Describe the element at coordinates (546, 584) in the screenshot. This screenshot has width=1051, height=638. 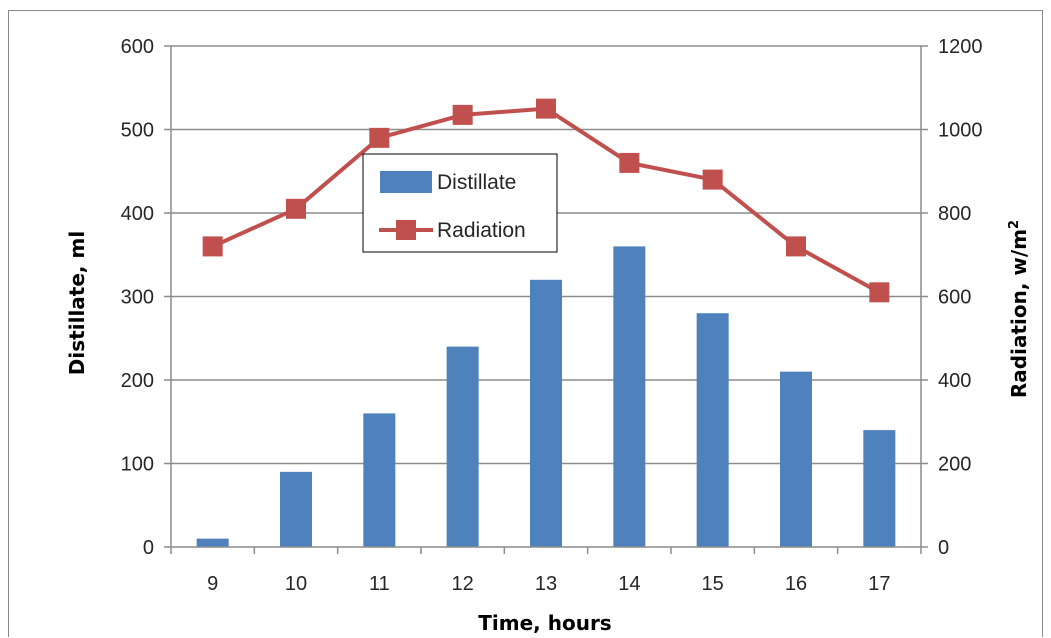
I see `x-tick-label-13: 13` at that location.